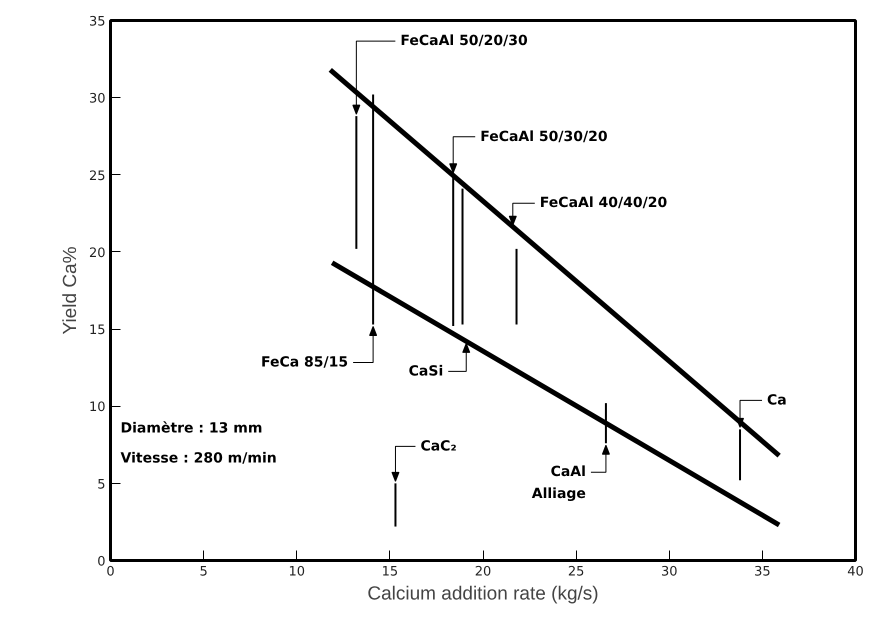 Image resolution: width=880 pixels, height=644 pixels. I want to click on x-tick-label: 25, so click(576, 572).